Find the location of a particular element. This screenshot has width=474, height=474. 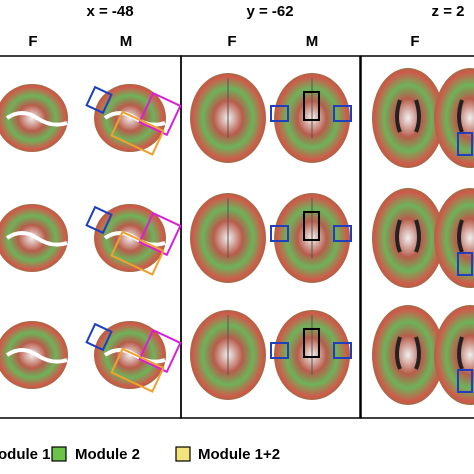

legend-label: odule 1 is located at coordinates (25, 454).